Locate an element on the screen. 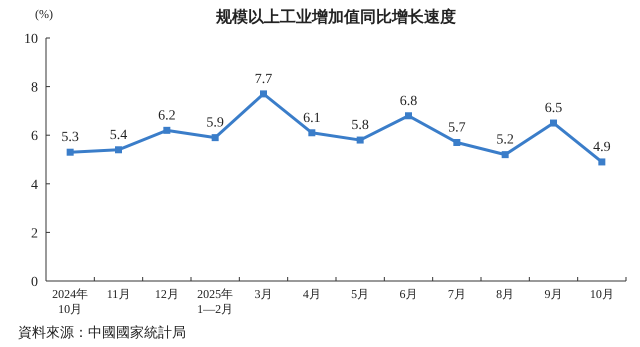 Image resolution: width=640 pixels, height=347 pixels. y-tick-label: 4 is located at coordinates (34, 185).